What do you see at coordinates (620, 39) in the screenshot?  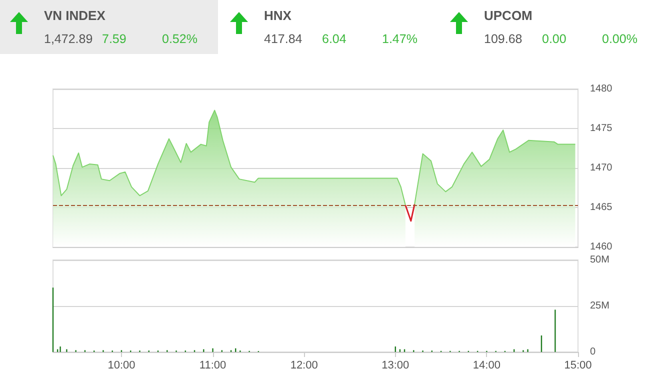 I see `text: 0.00%` at bounding box center [620, 39].